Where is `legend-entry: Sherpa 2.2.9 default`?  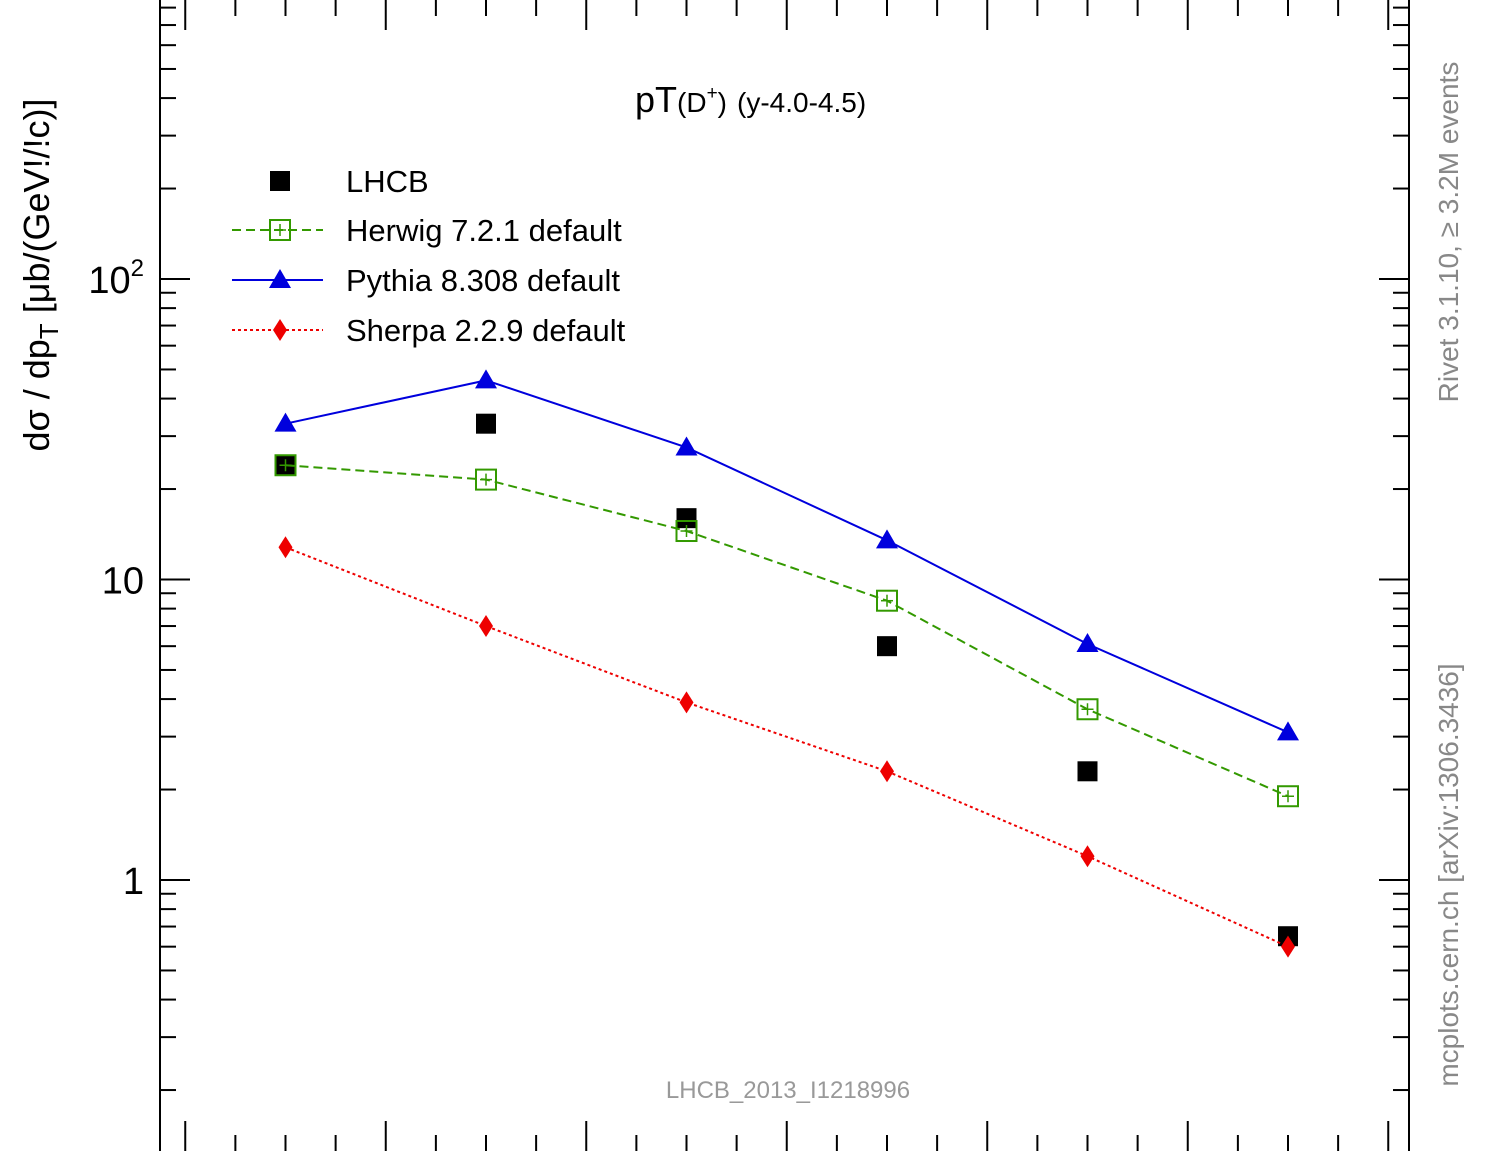 legend-entry: Sherpa 2.2.9 default is located at coordinates (429, 330).